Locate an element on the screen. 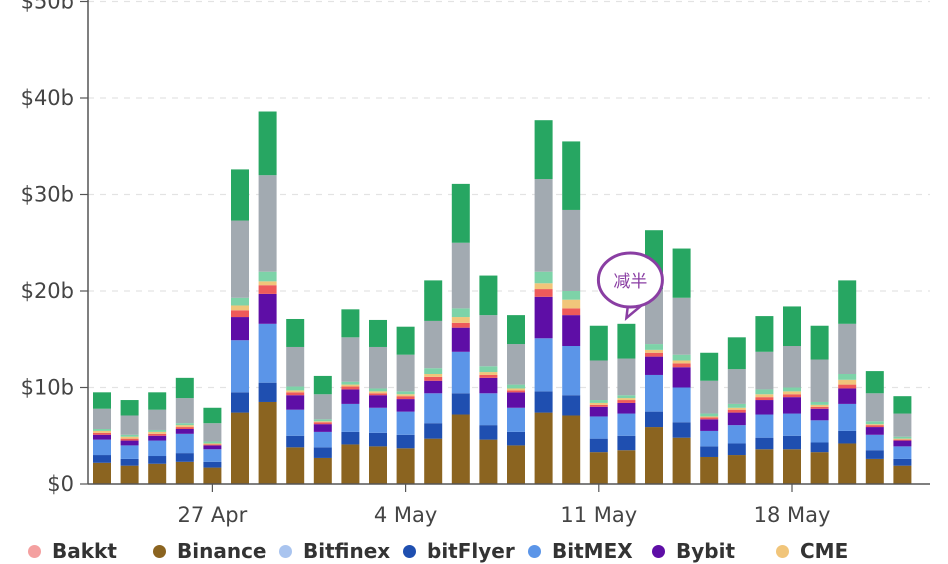 The height and width of the screenshot is (564, 948). legend-item-bitfinex: Bitfinex is located at coordinates (334, 551).